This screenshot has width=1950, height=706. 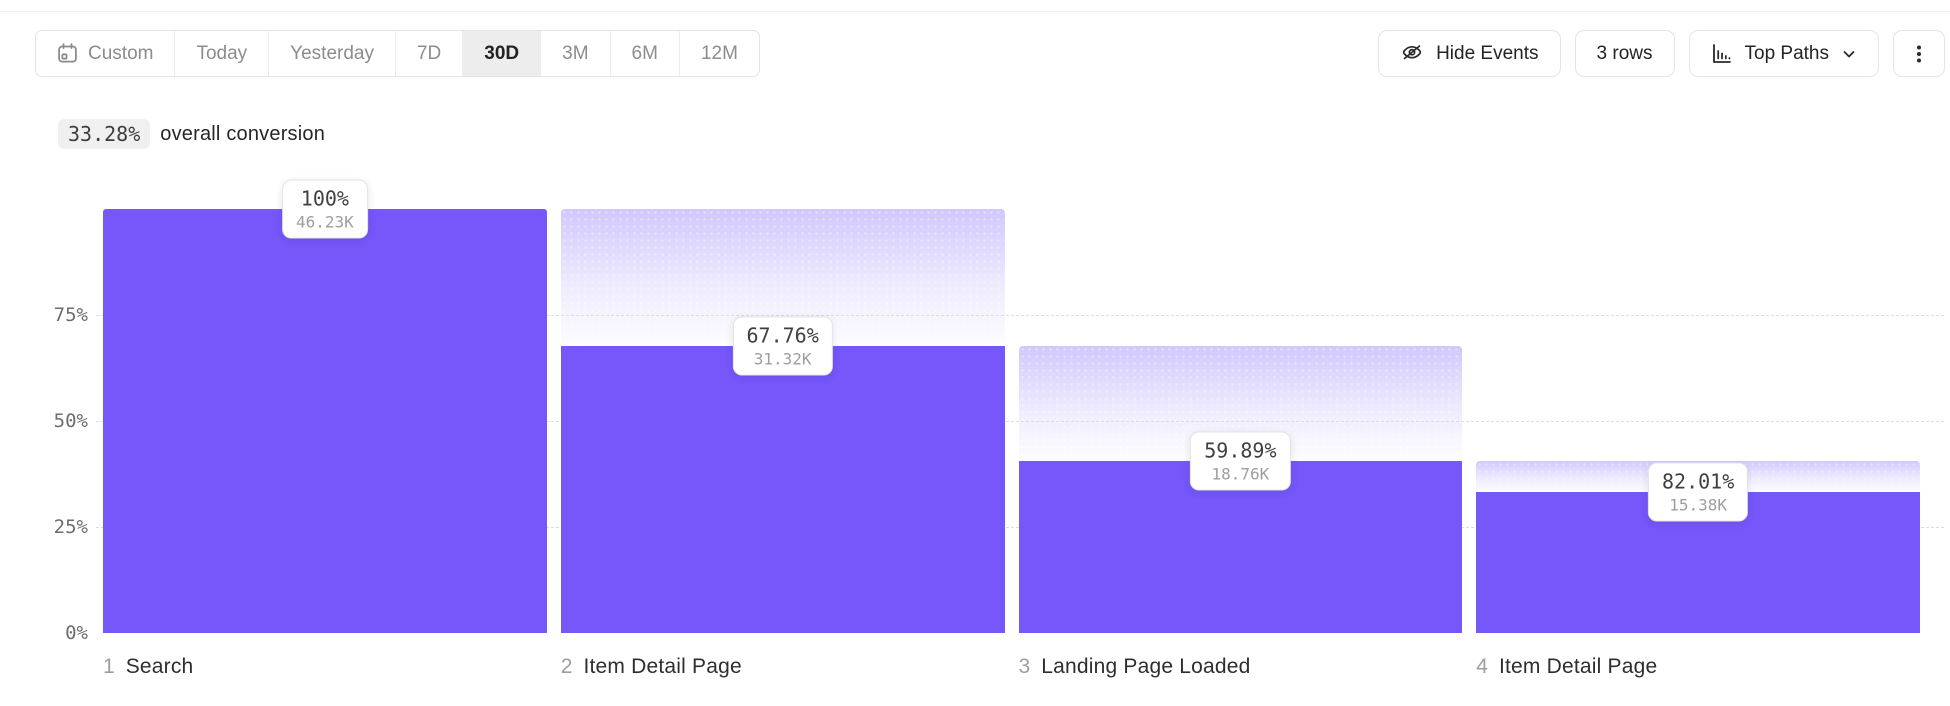 I want to click on step-label: 4 Item Detail Page, so click(x=1566, y=667).